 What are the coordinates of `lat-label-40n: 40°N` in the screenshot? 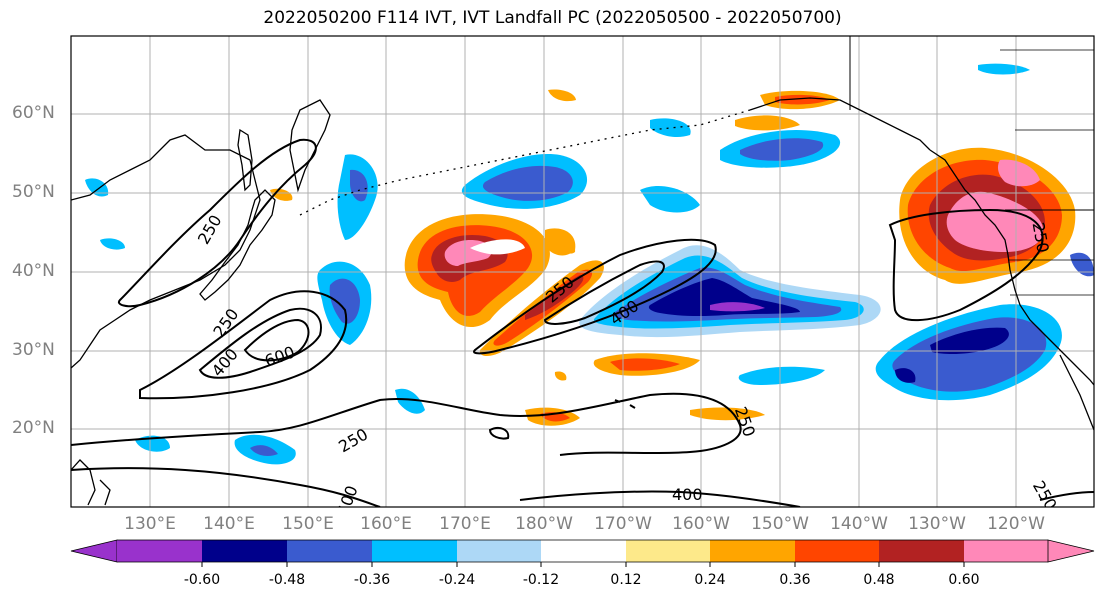 It's located at (33, 271).